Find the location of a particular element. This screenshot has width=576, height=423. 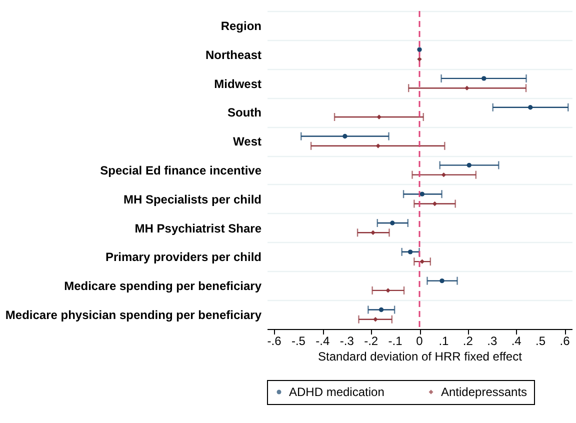

x-tick-label: .4 is located at coordinates (516, 341).